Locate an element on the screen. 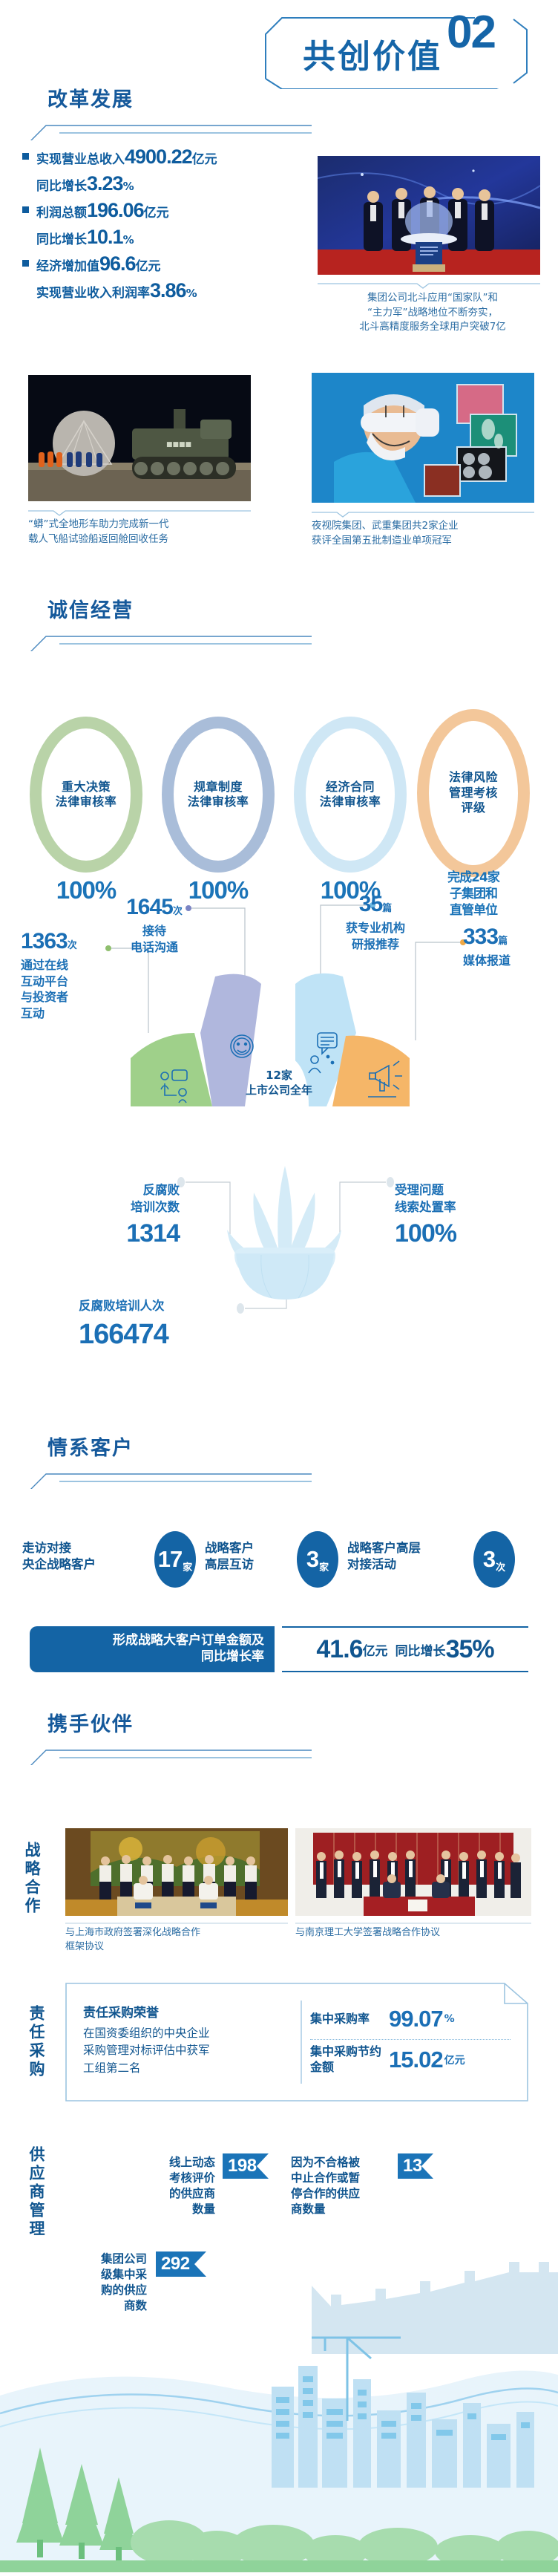 The height and width of the screenshot is (2576, 558). supplier-stat-online: 线上动态 考核评价 的供应商 数量 is located at coordinates (180, 2186).